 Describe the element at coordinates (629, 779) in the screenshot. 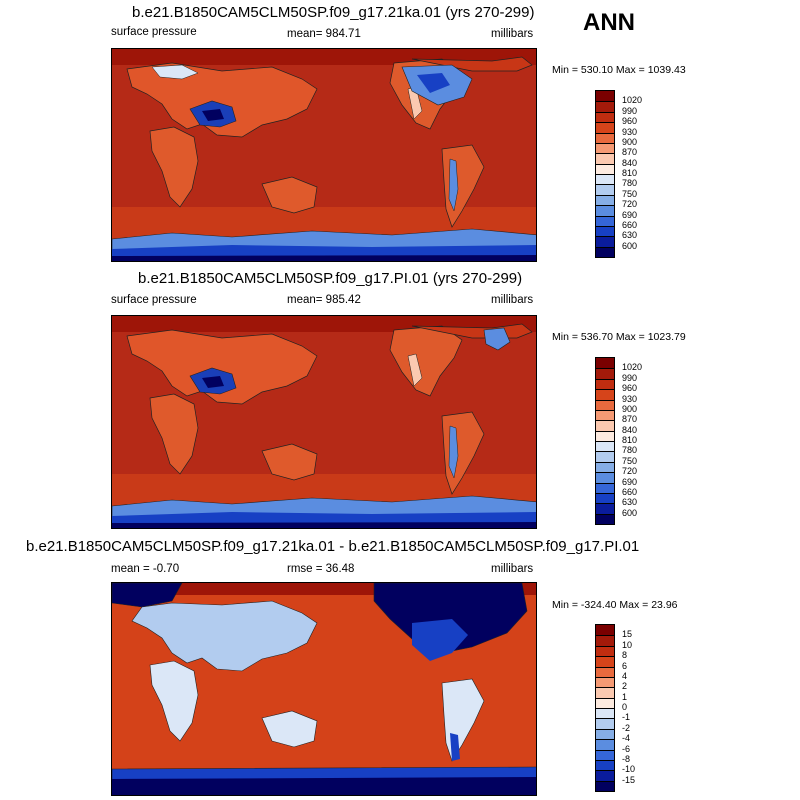

I see `legend-label: -15` at that location.